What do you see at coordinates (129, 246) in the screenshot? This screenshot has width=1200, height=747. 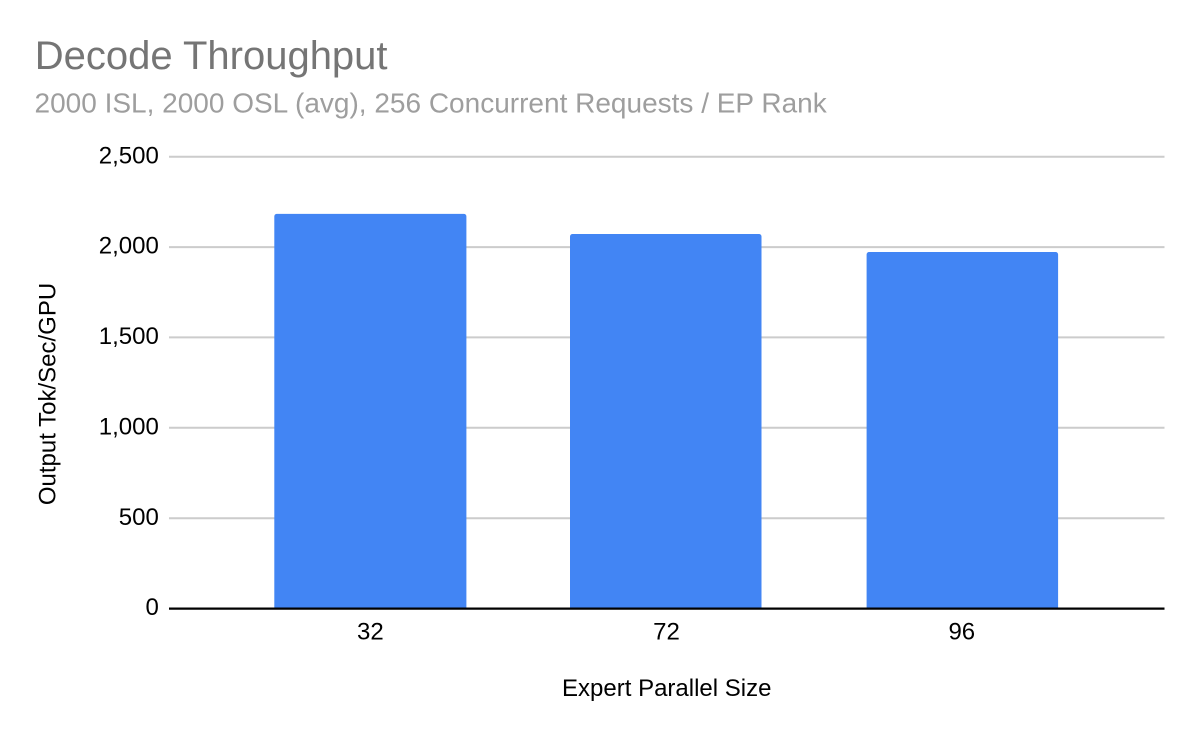 I see `svg-text: 2,000` at bounding box center [129, 246].